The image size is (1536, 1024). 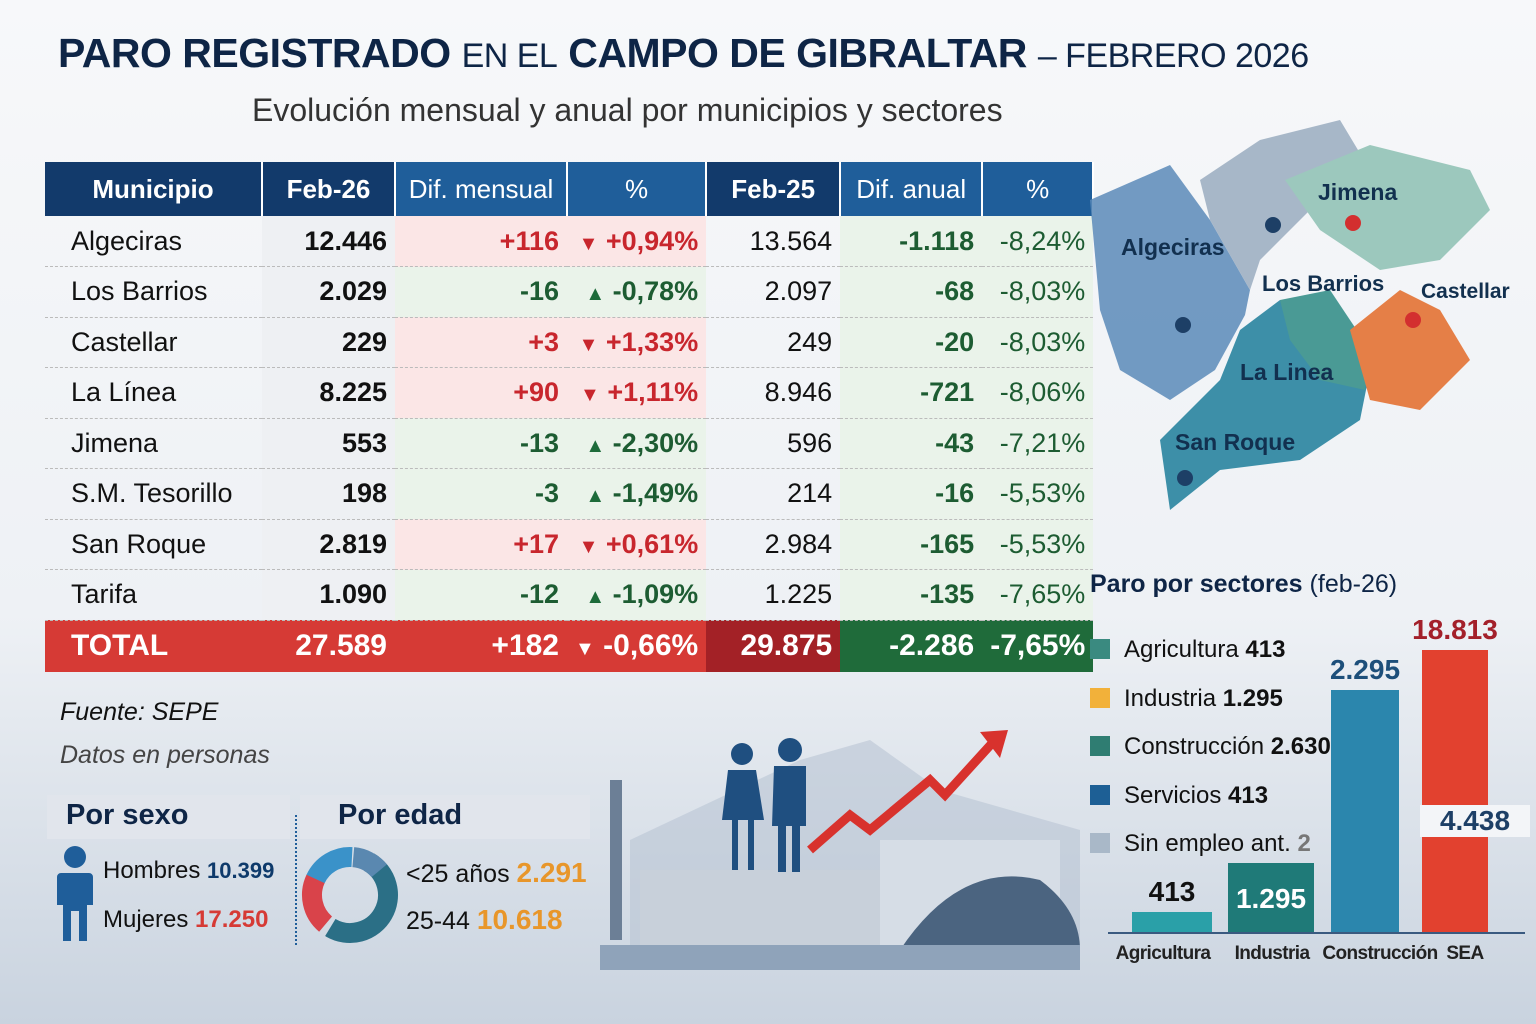 I want to click on cell-municipio: La Línea, so click(x=153, y=393).